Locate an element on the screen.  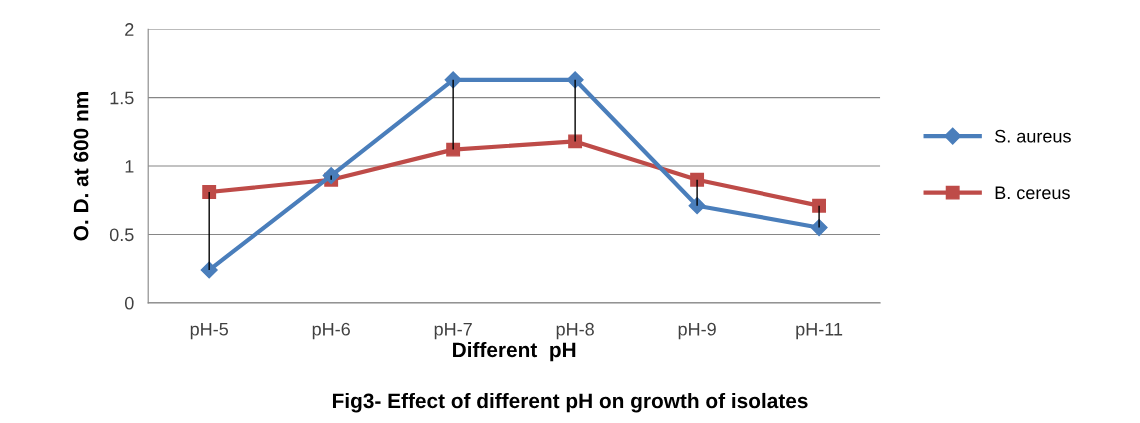
x-tick-label: pH-8 is located at coordinates (575, 331).